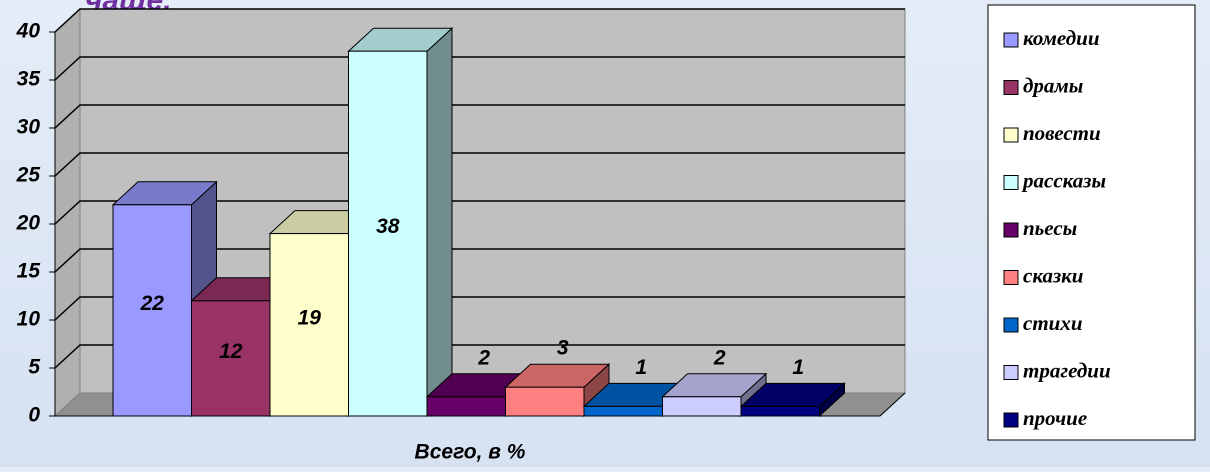 The width and height of the screenshot is (1210, 472). What do you see at coordinates (563, 348) in the screenshot?
I see `data-label: 3` at bounding box center [563, 348].